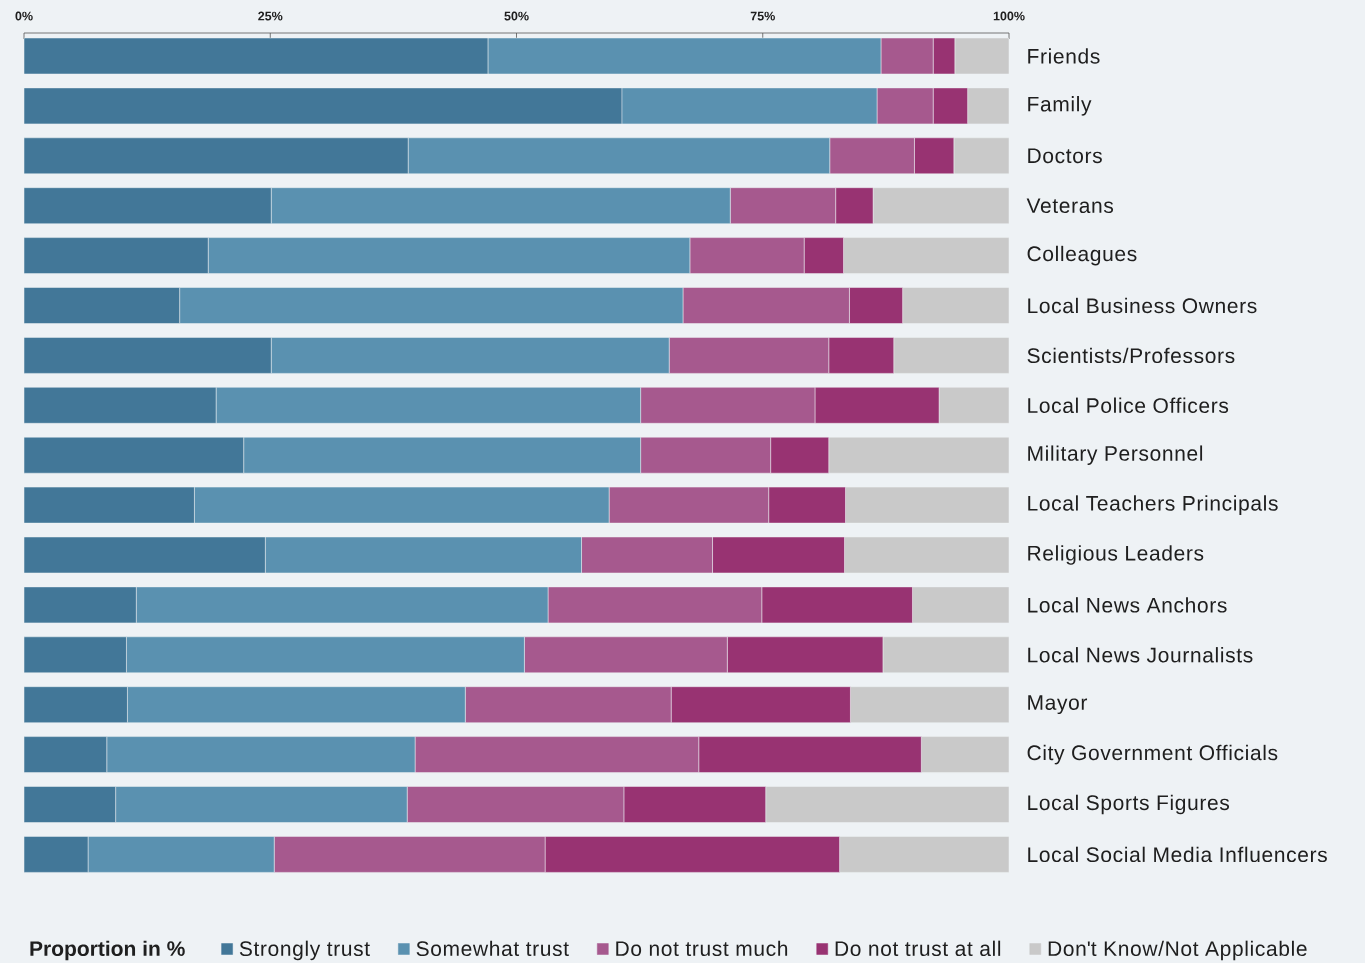 This screenshot has height=963, width=1365. Describe the element at coordinates (1082, 255) in the screenshot. I see `y-tick-label: Colleagues` at that location.